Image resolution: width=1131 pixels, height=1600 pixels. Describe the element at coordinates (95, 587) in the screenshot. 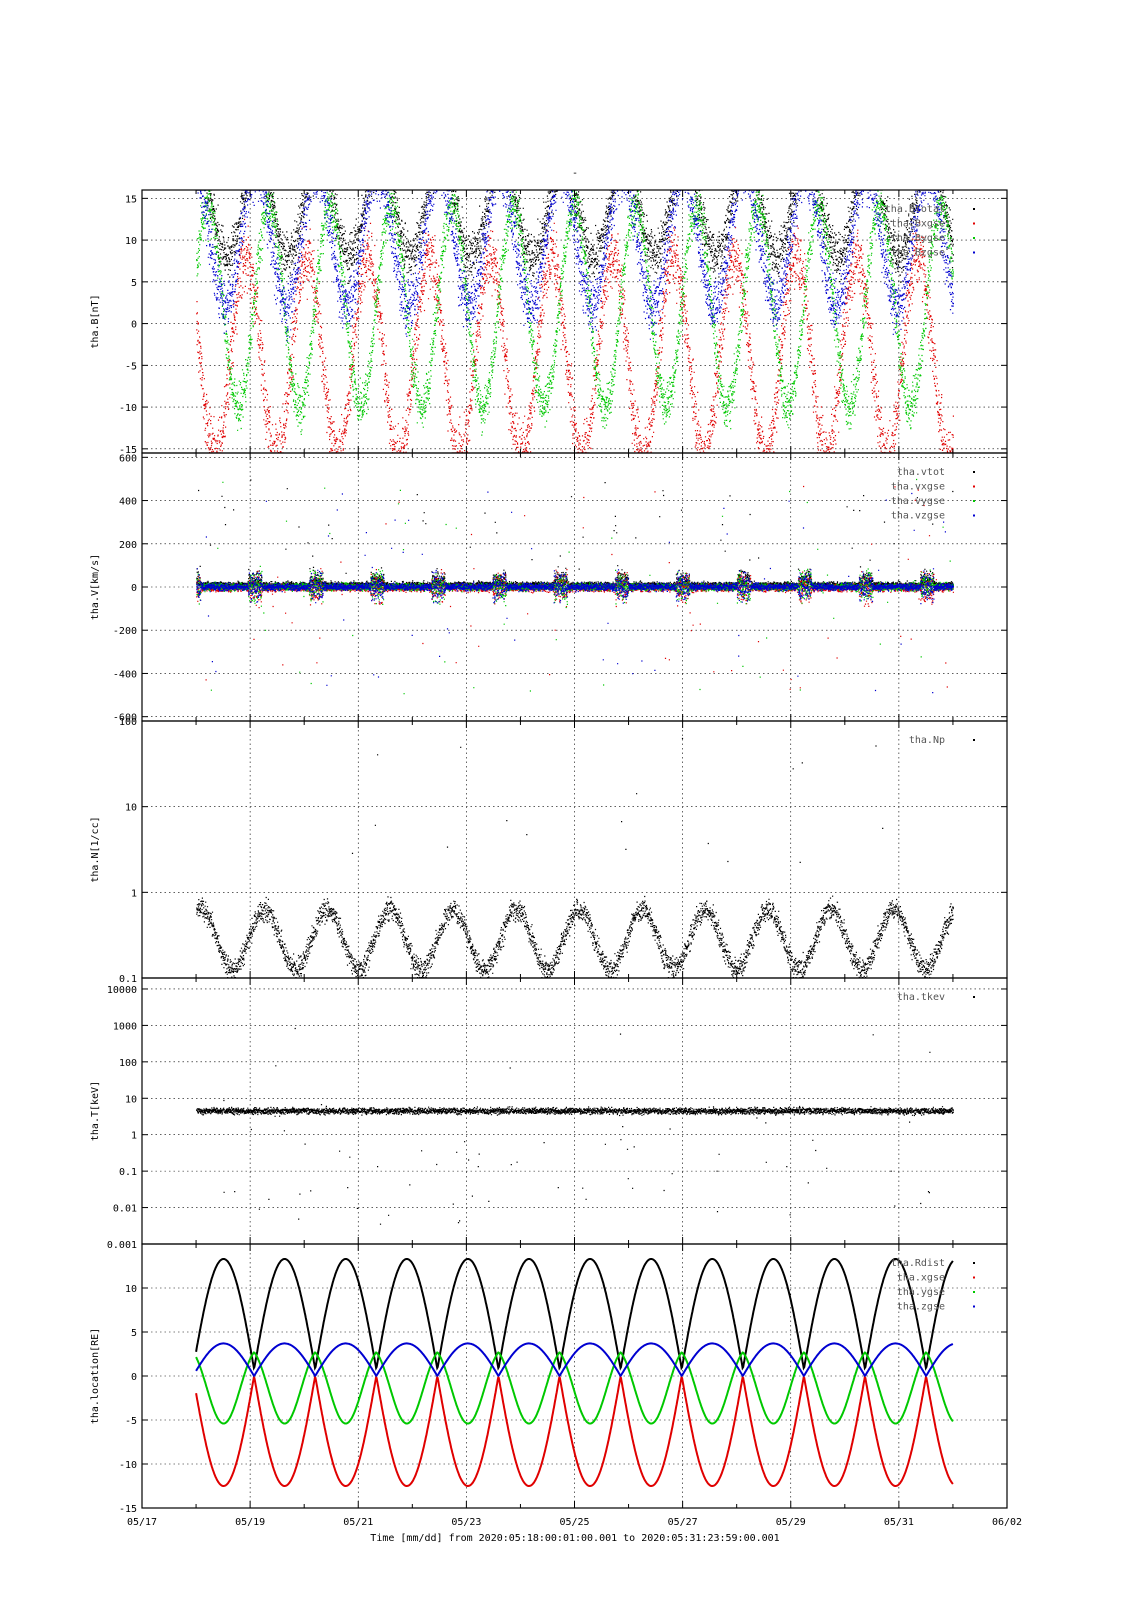

I see `y-axis-label: tha.V[km/s]` at that location.